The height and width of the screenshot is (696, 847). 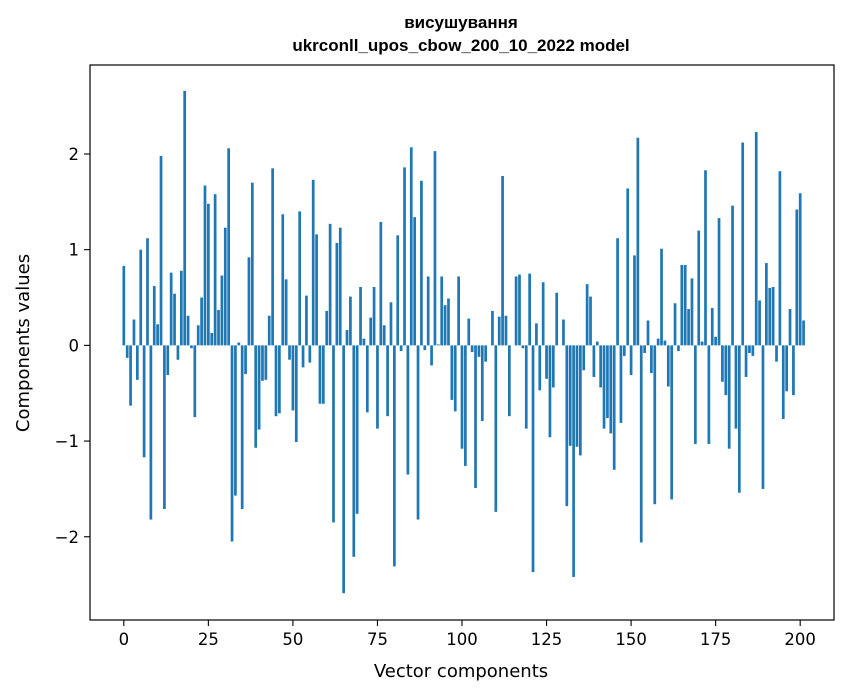 What do you see at coordinates (67, 537) in the screenshot?
I see `y-tick-label: −2` at bounding box center [67, 537].